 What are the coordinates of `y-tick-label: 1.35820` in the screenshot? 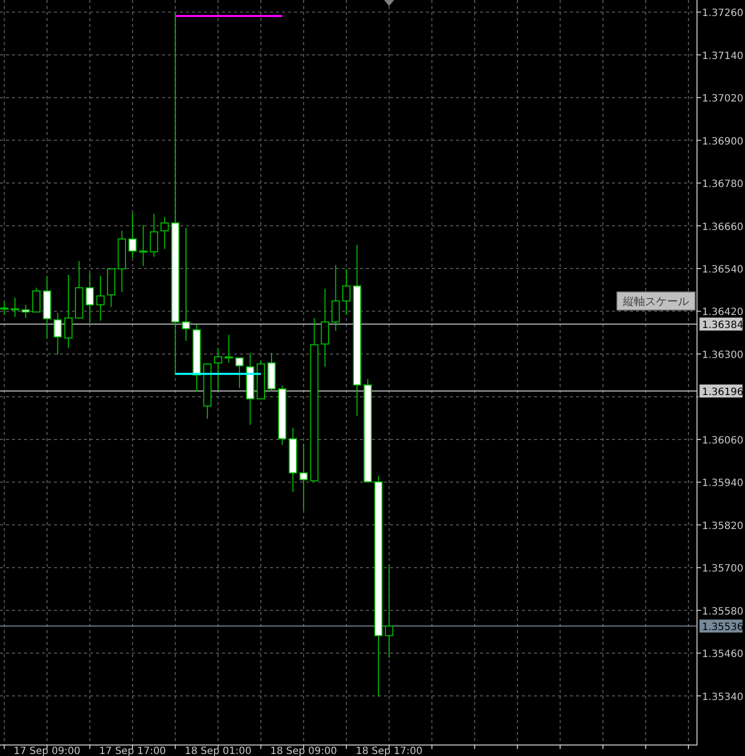 It's located at (723, 526).